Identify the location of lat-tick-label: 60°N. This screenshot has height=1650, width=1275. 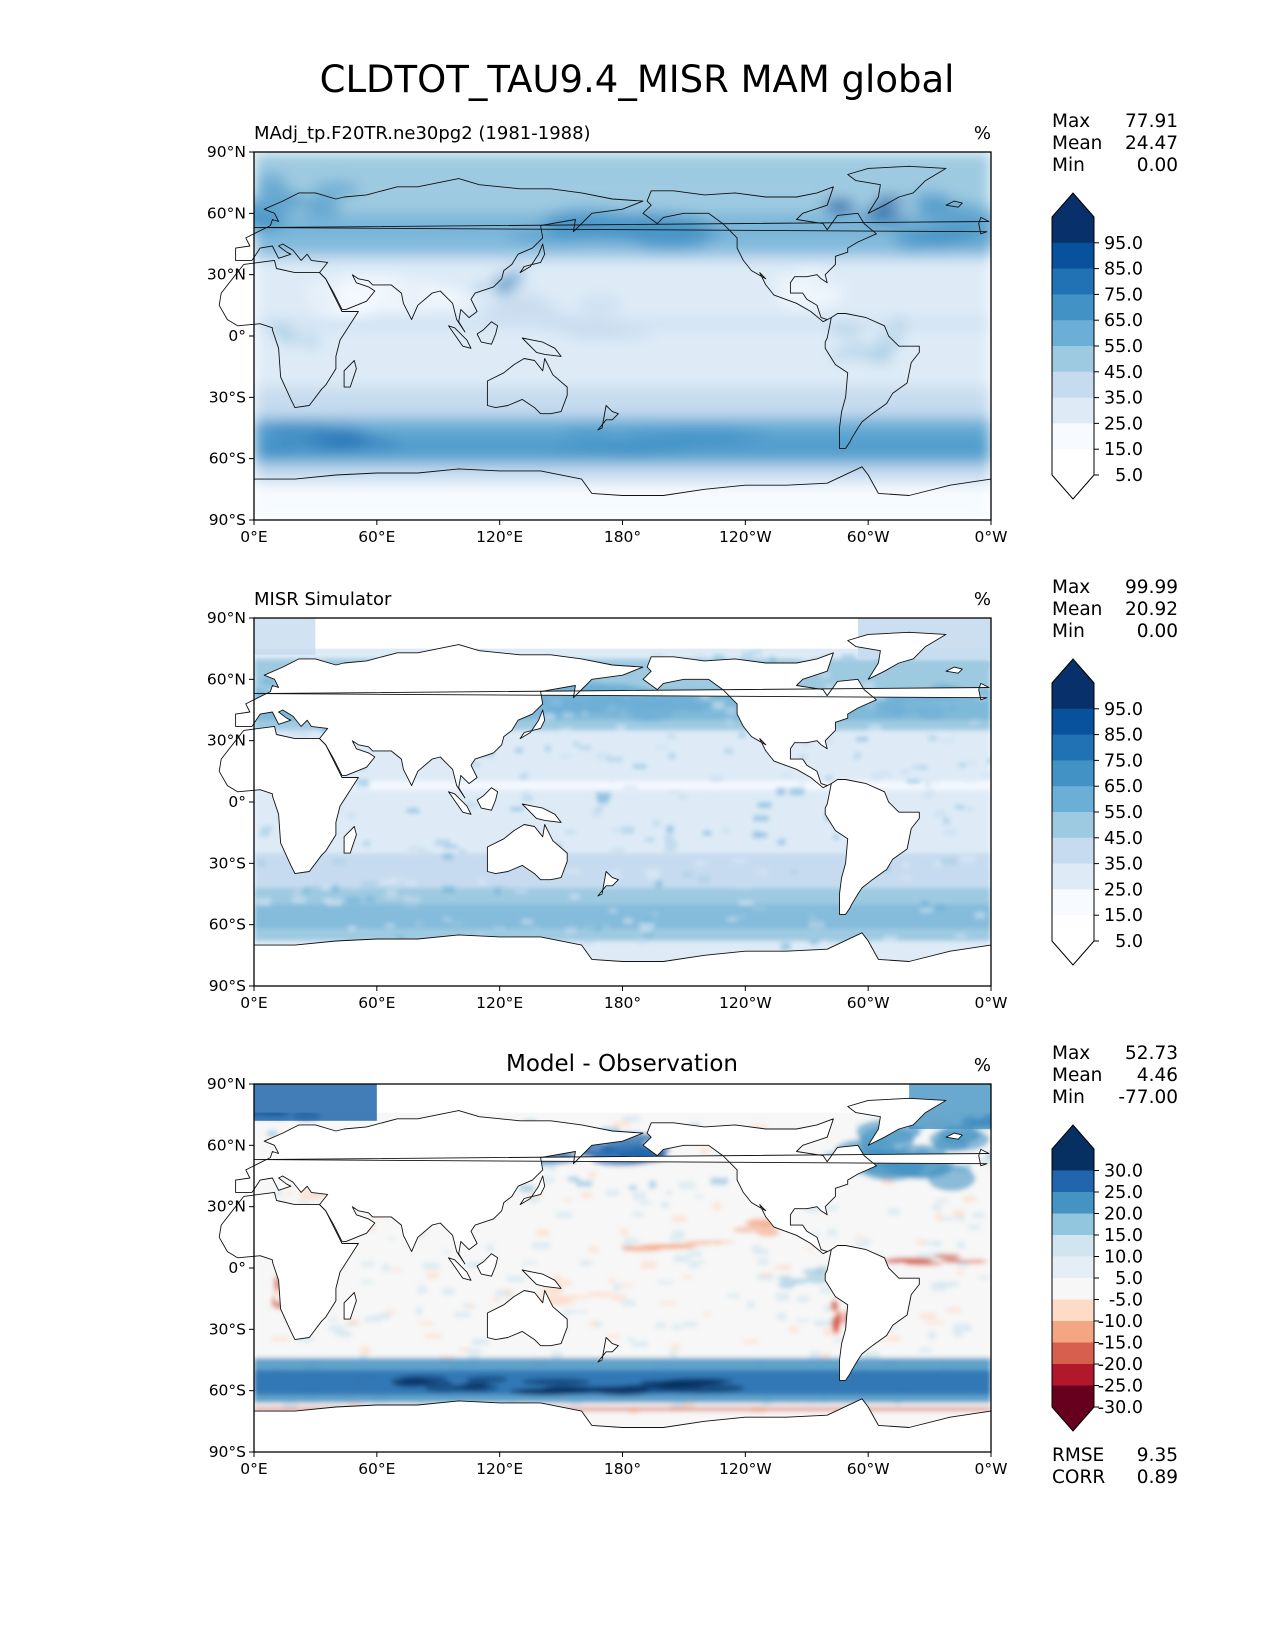
(226, 679).